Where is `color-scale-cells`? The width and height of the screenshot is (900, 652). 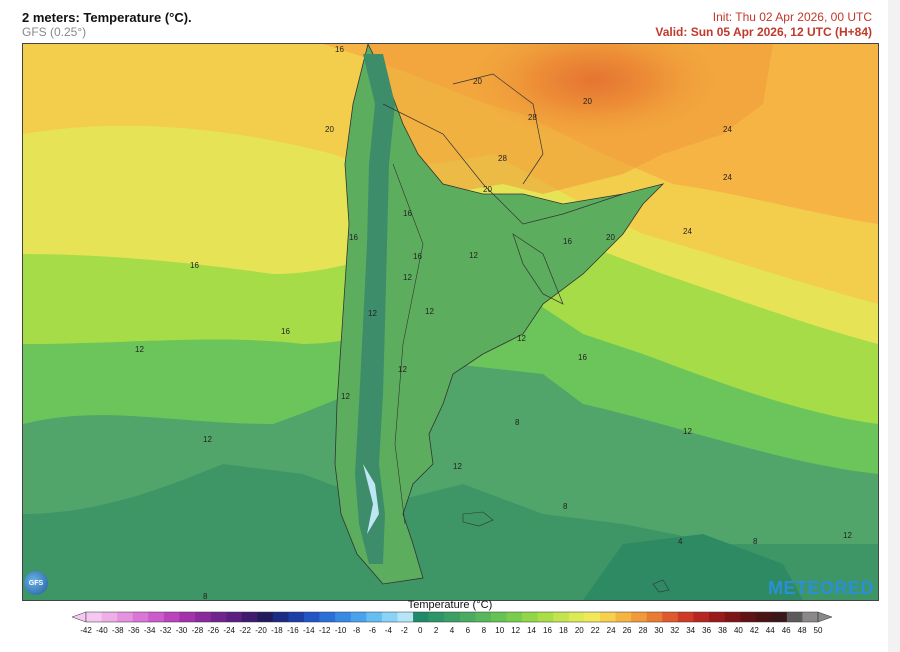
color-scale-cells is located at coordinates (452, 617).